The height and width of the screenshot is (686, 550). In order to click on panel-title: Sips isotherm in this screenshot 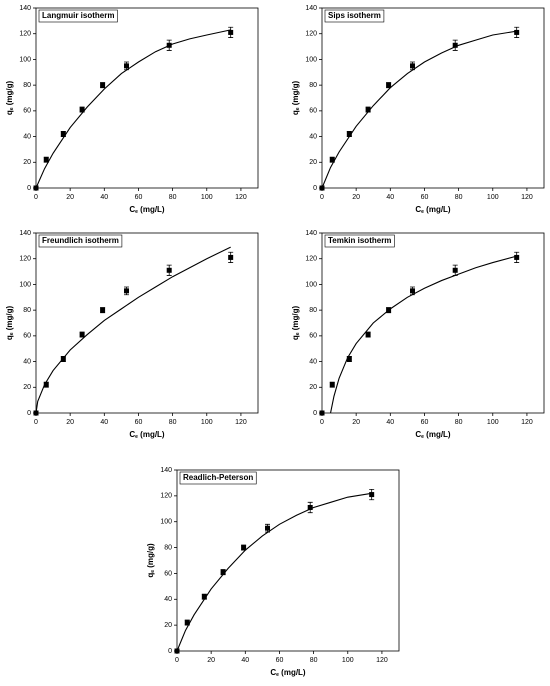, I will do `click(354, 15)`.